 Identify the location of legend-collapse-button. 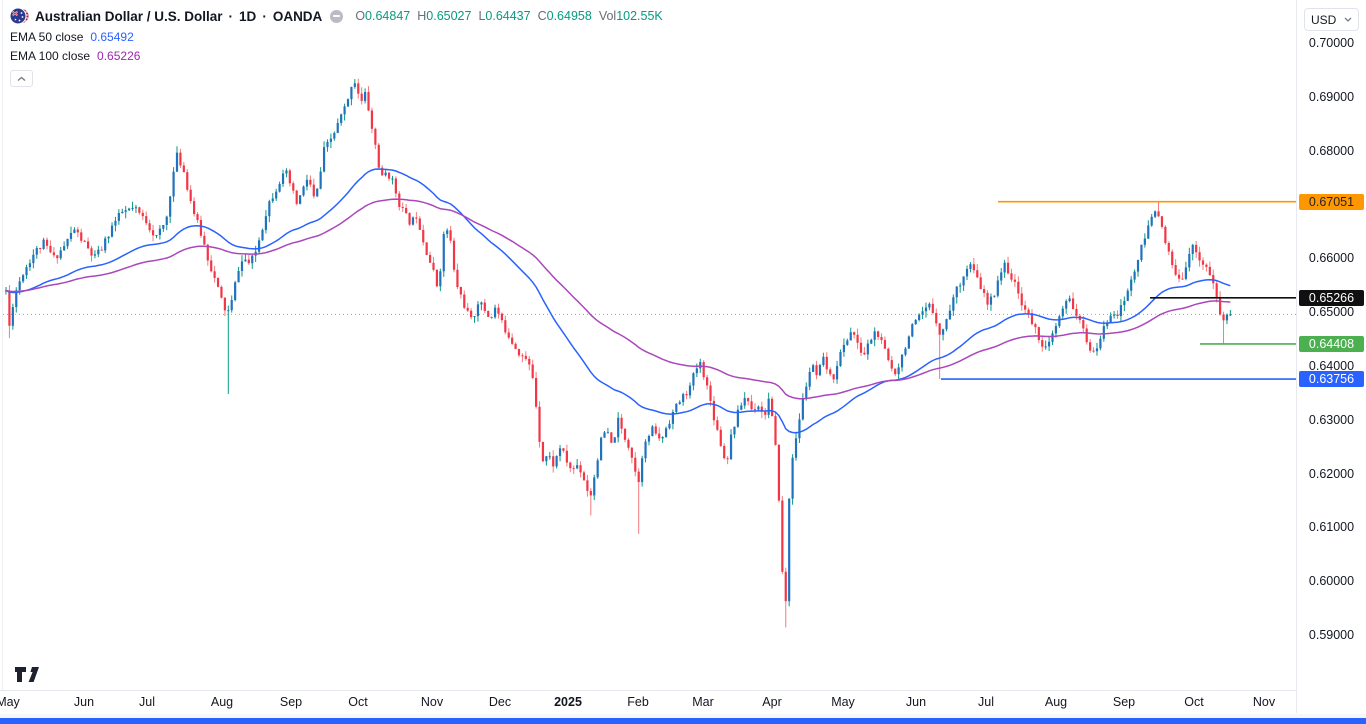
(21, 78).